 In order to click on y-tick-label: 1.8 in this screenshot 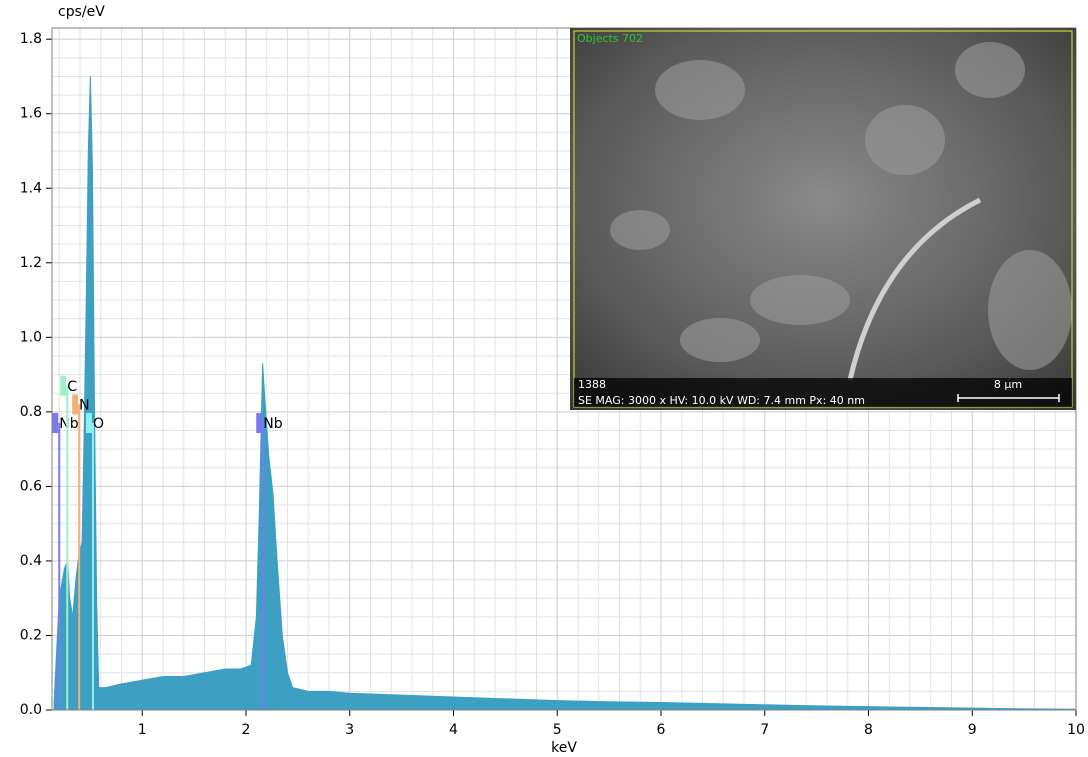, I will do `click(31, 39)`.